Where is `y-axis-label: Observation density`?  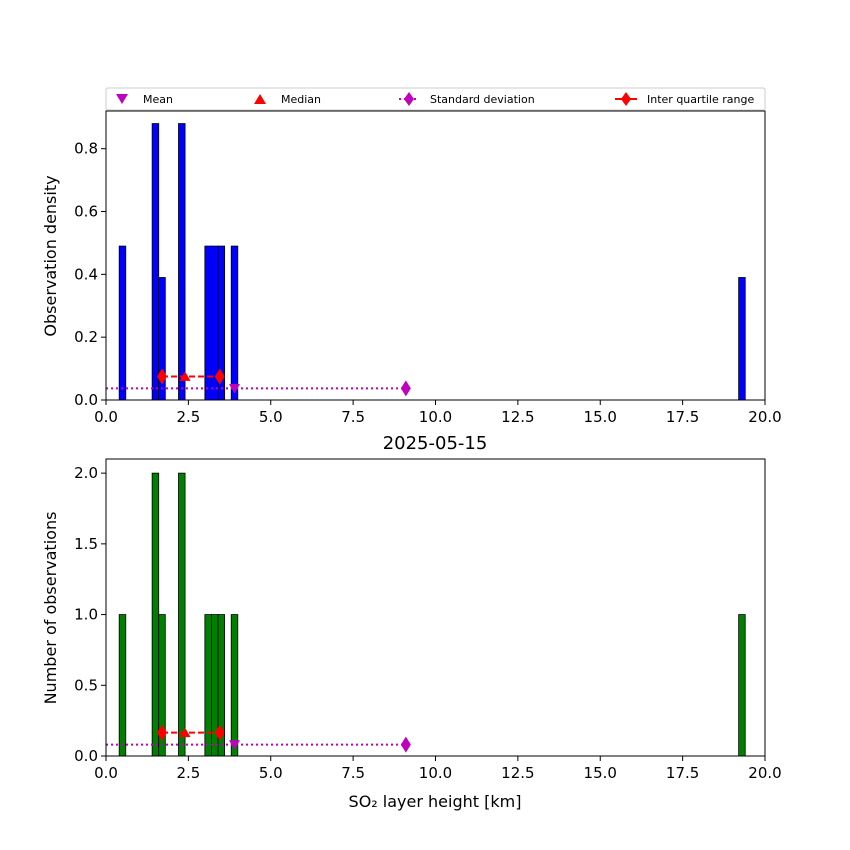
y-axis-label: Observation density is located at coordinates (50, 255).